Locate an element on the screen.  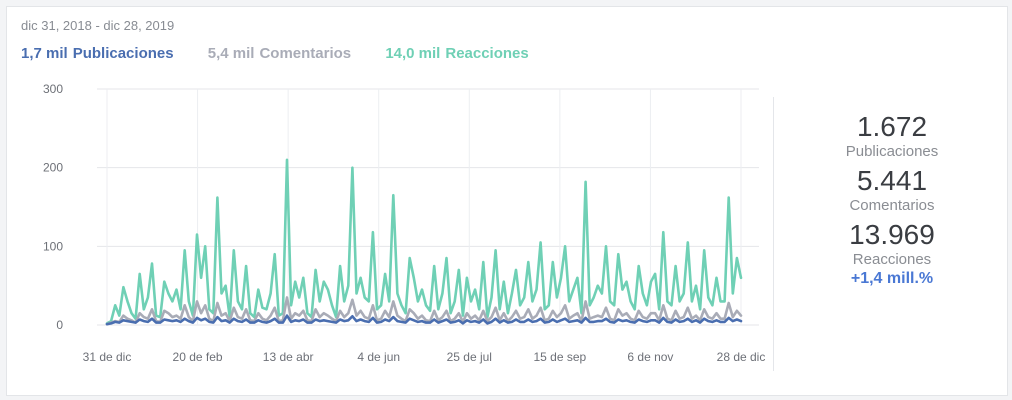
x-tick-label: 20 de feb is located at coordinates (198, 357).